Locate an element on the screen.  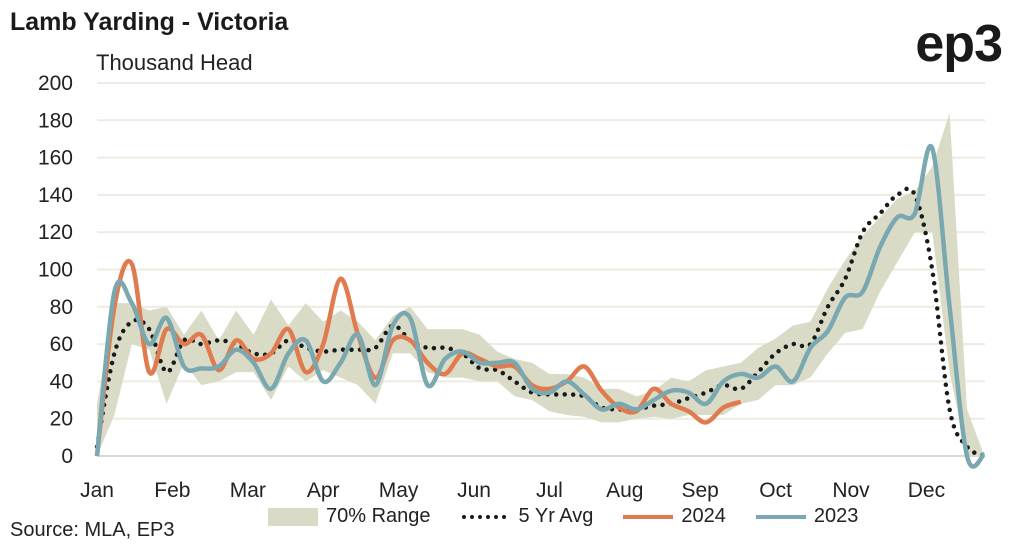
legend: 70% Range 5 Yr Avg 2024 2023 is located at coordinates (578, 516).